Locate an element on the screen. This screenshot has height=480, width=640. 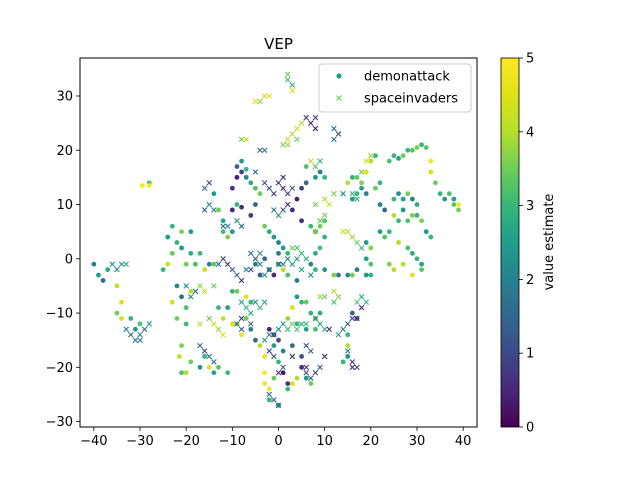
x-tick-label: 30 is located at coordinates (417, 441).